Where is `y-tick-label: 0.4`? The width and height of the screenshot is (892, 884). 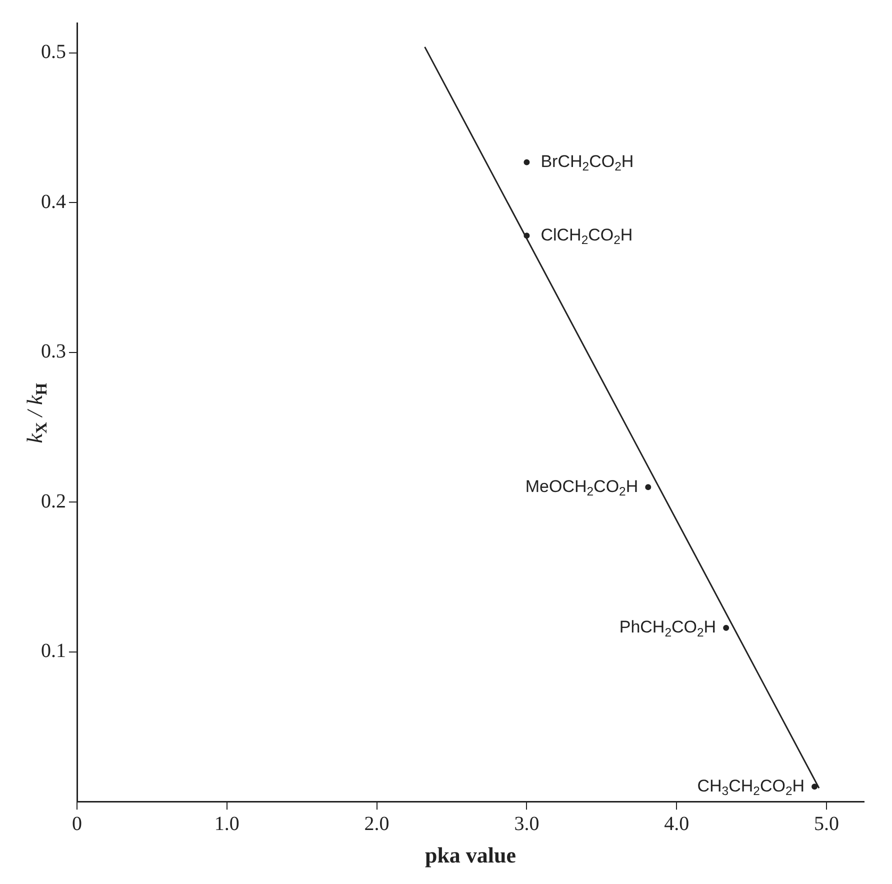 y-tick-label: 0.4 is located at coordinates (53, 201).